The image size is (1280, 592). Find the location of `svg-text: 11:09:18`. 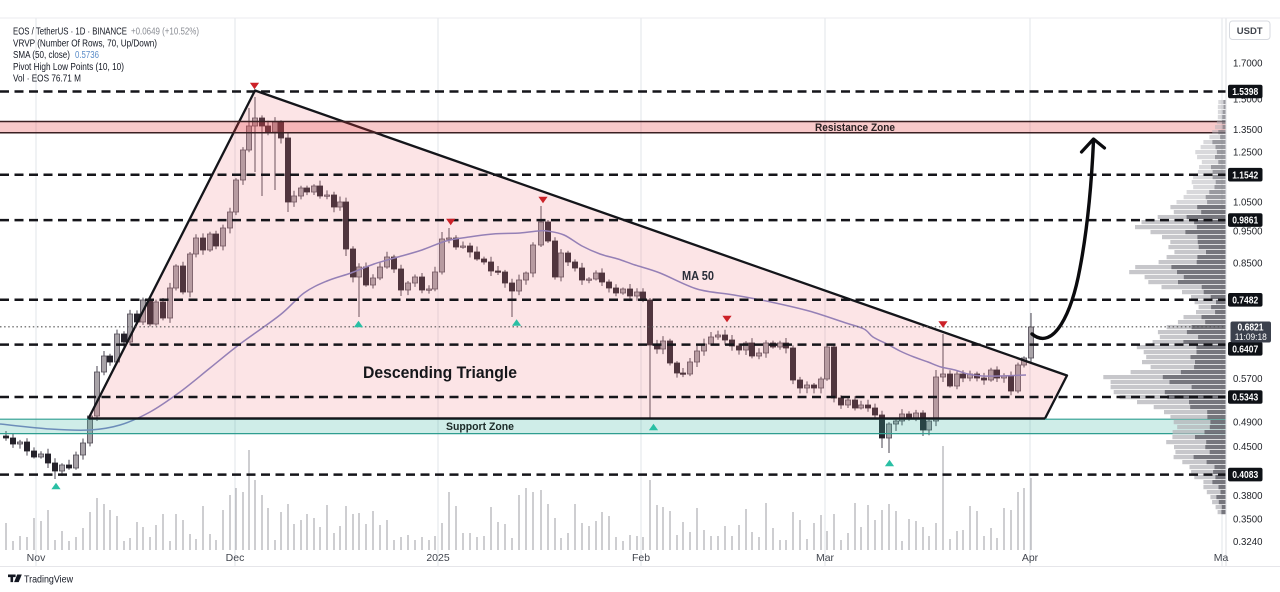

svg-text: 11:09:18 is located at coordinates (1251, 337).